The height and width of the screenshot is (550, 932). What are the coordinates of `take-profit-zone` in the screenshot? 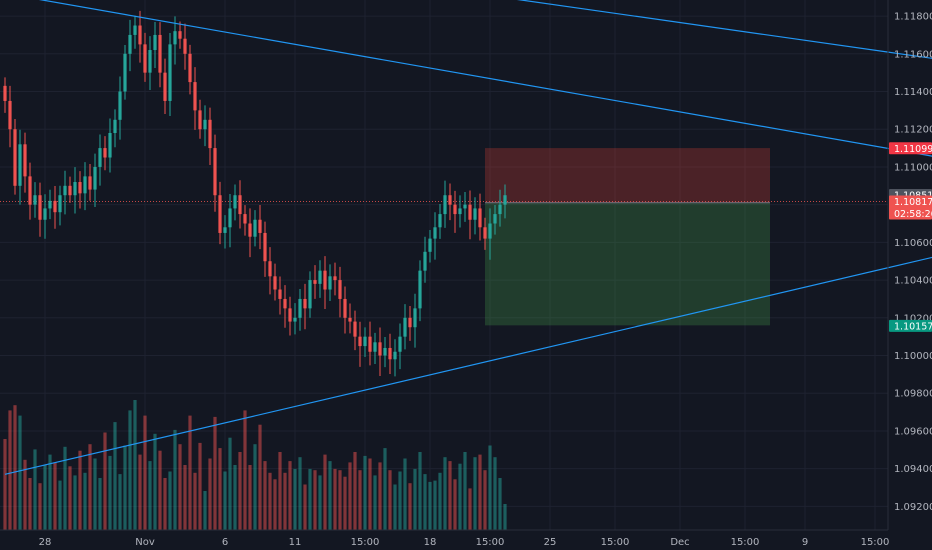 It's located at (627, 264).